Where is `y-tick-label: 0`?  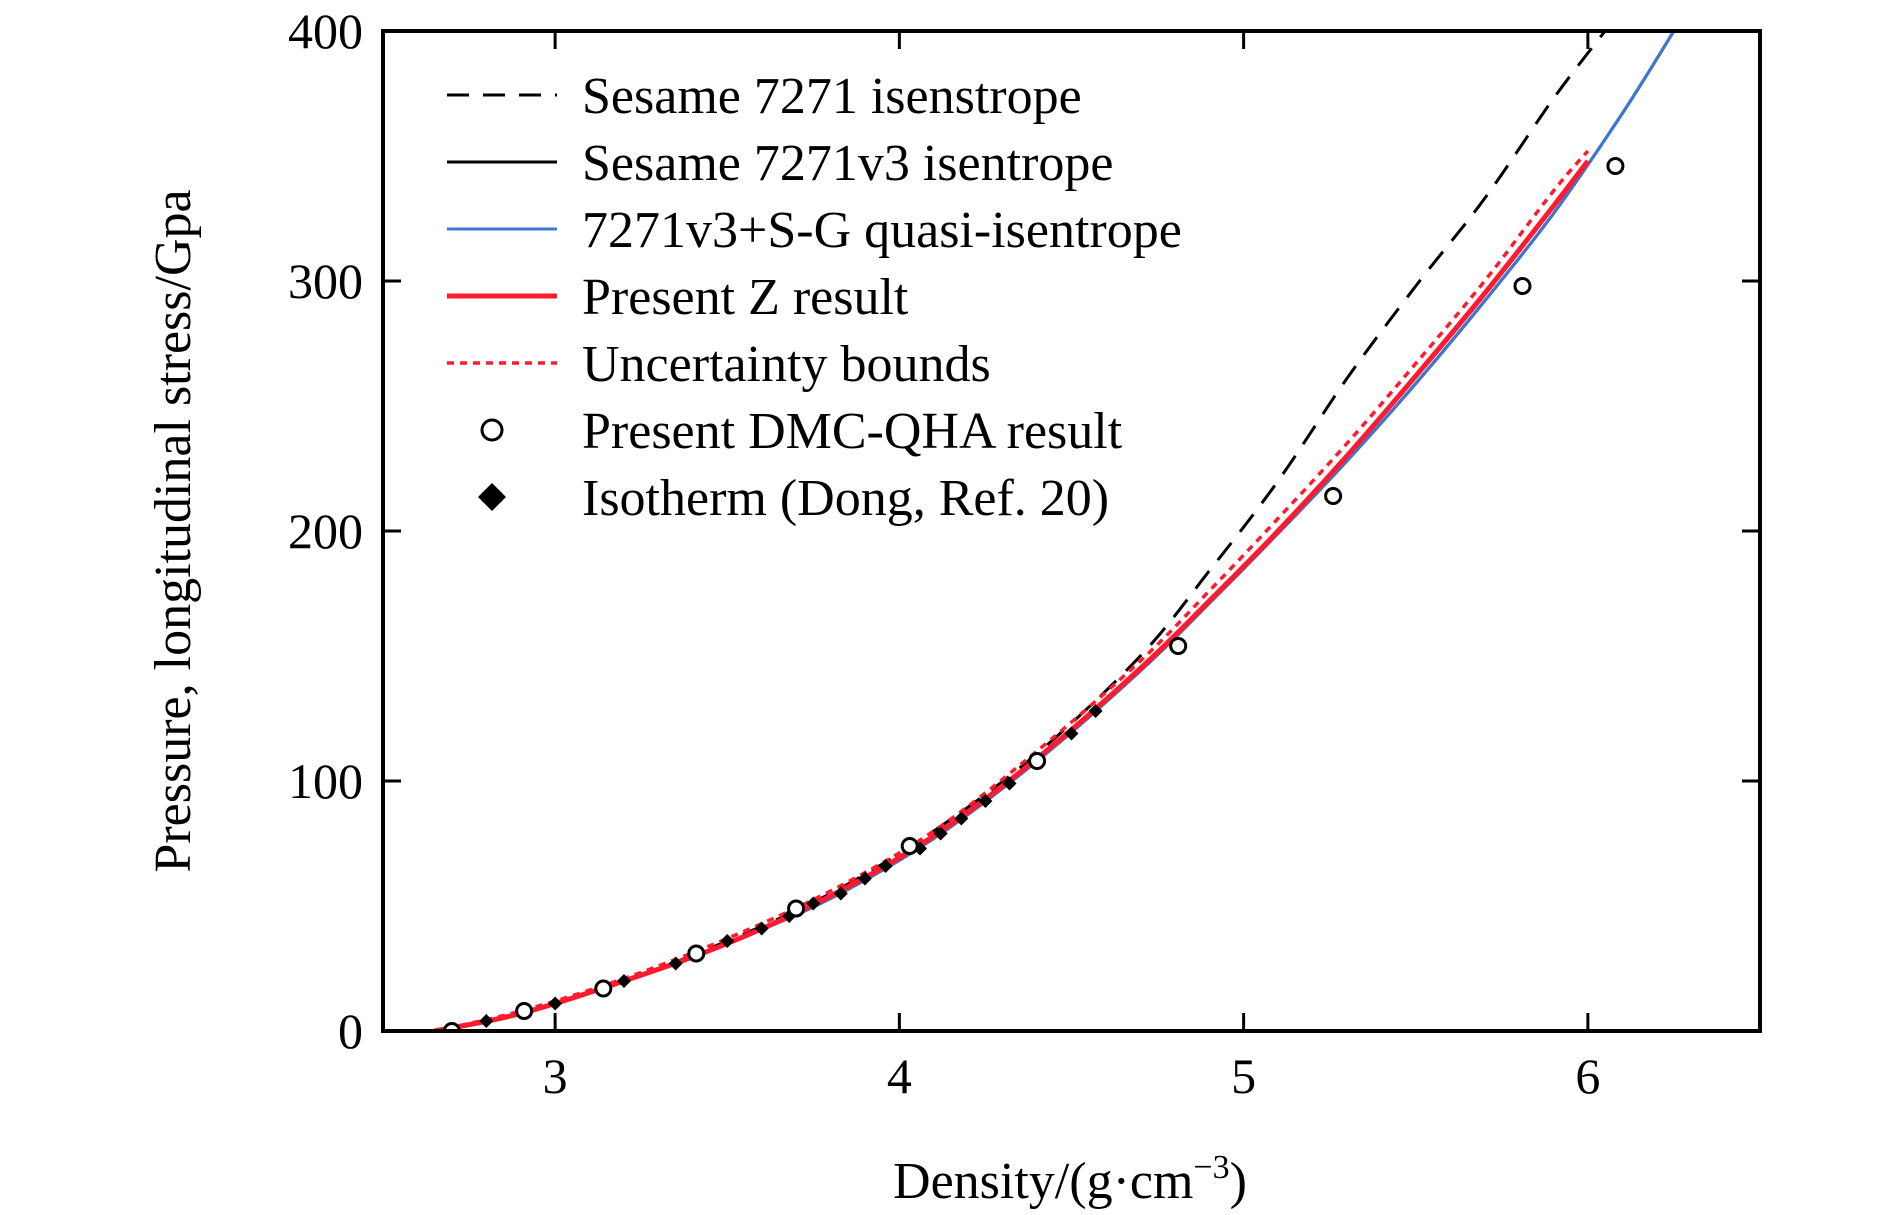 y-tick-label: 0 is located at coordinates (350, 1031).